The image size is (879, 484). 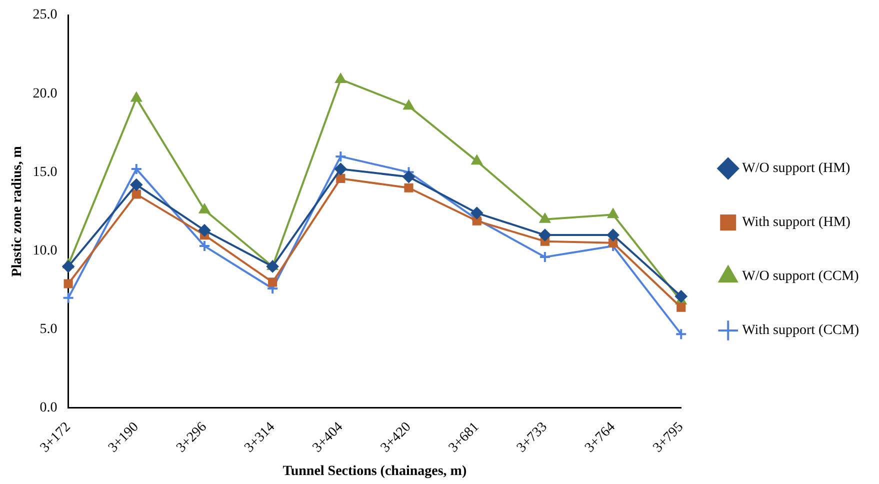 I want to click on y-tick-label: 25.0, so click(x=45, y=15).